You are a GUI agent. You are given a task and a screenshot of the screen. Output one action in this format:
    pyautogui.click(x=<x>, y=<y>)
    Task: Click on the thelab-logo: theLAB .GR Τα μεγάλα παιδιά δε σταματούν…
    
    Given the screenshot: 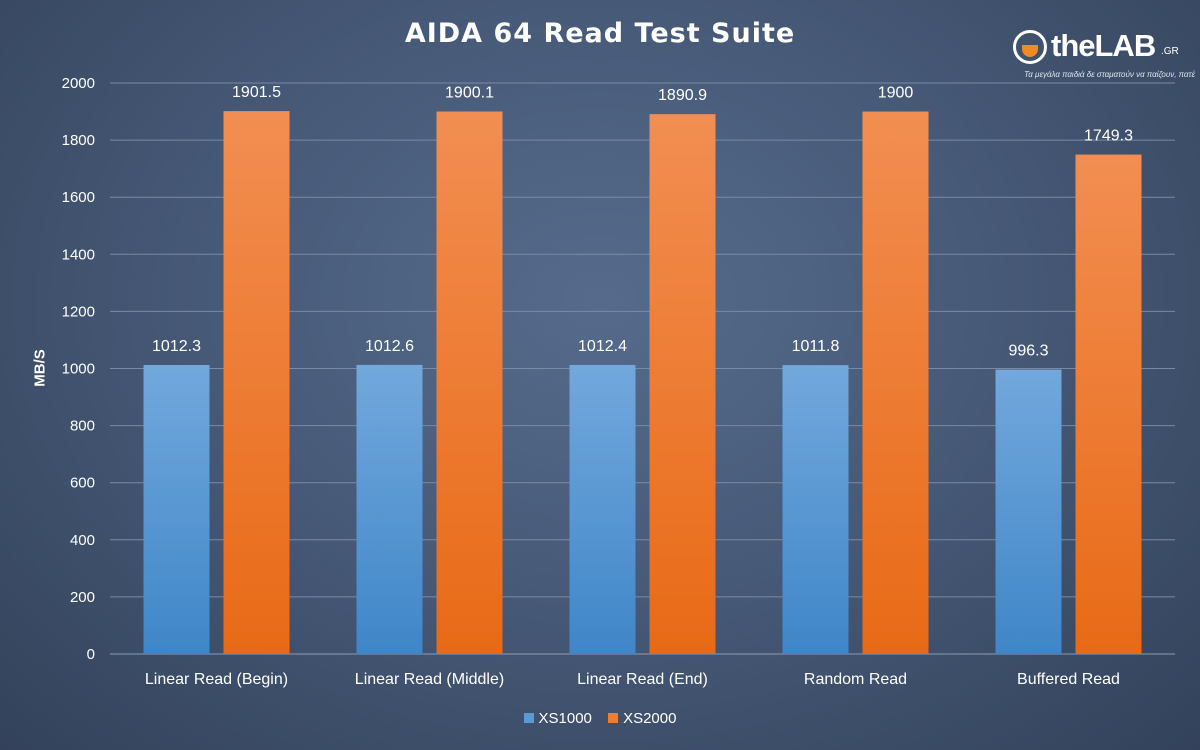 What is the action you would take?
    pyautogui.click(x=1100, y=57)
    